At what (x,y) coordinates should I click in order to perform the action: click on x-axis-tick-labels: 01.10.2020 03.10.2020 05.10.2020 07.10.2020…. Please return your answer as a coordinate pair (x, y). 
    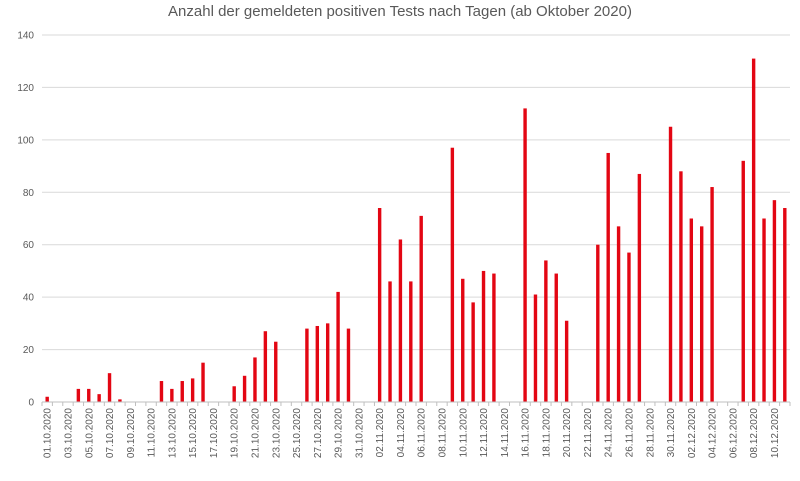
    Looking at the image, I should click on (412, 433).